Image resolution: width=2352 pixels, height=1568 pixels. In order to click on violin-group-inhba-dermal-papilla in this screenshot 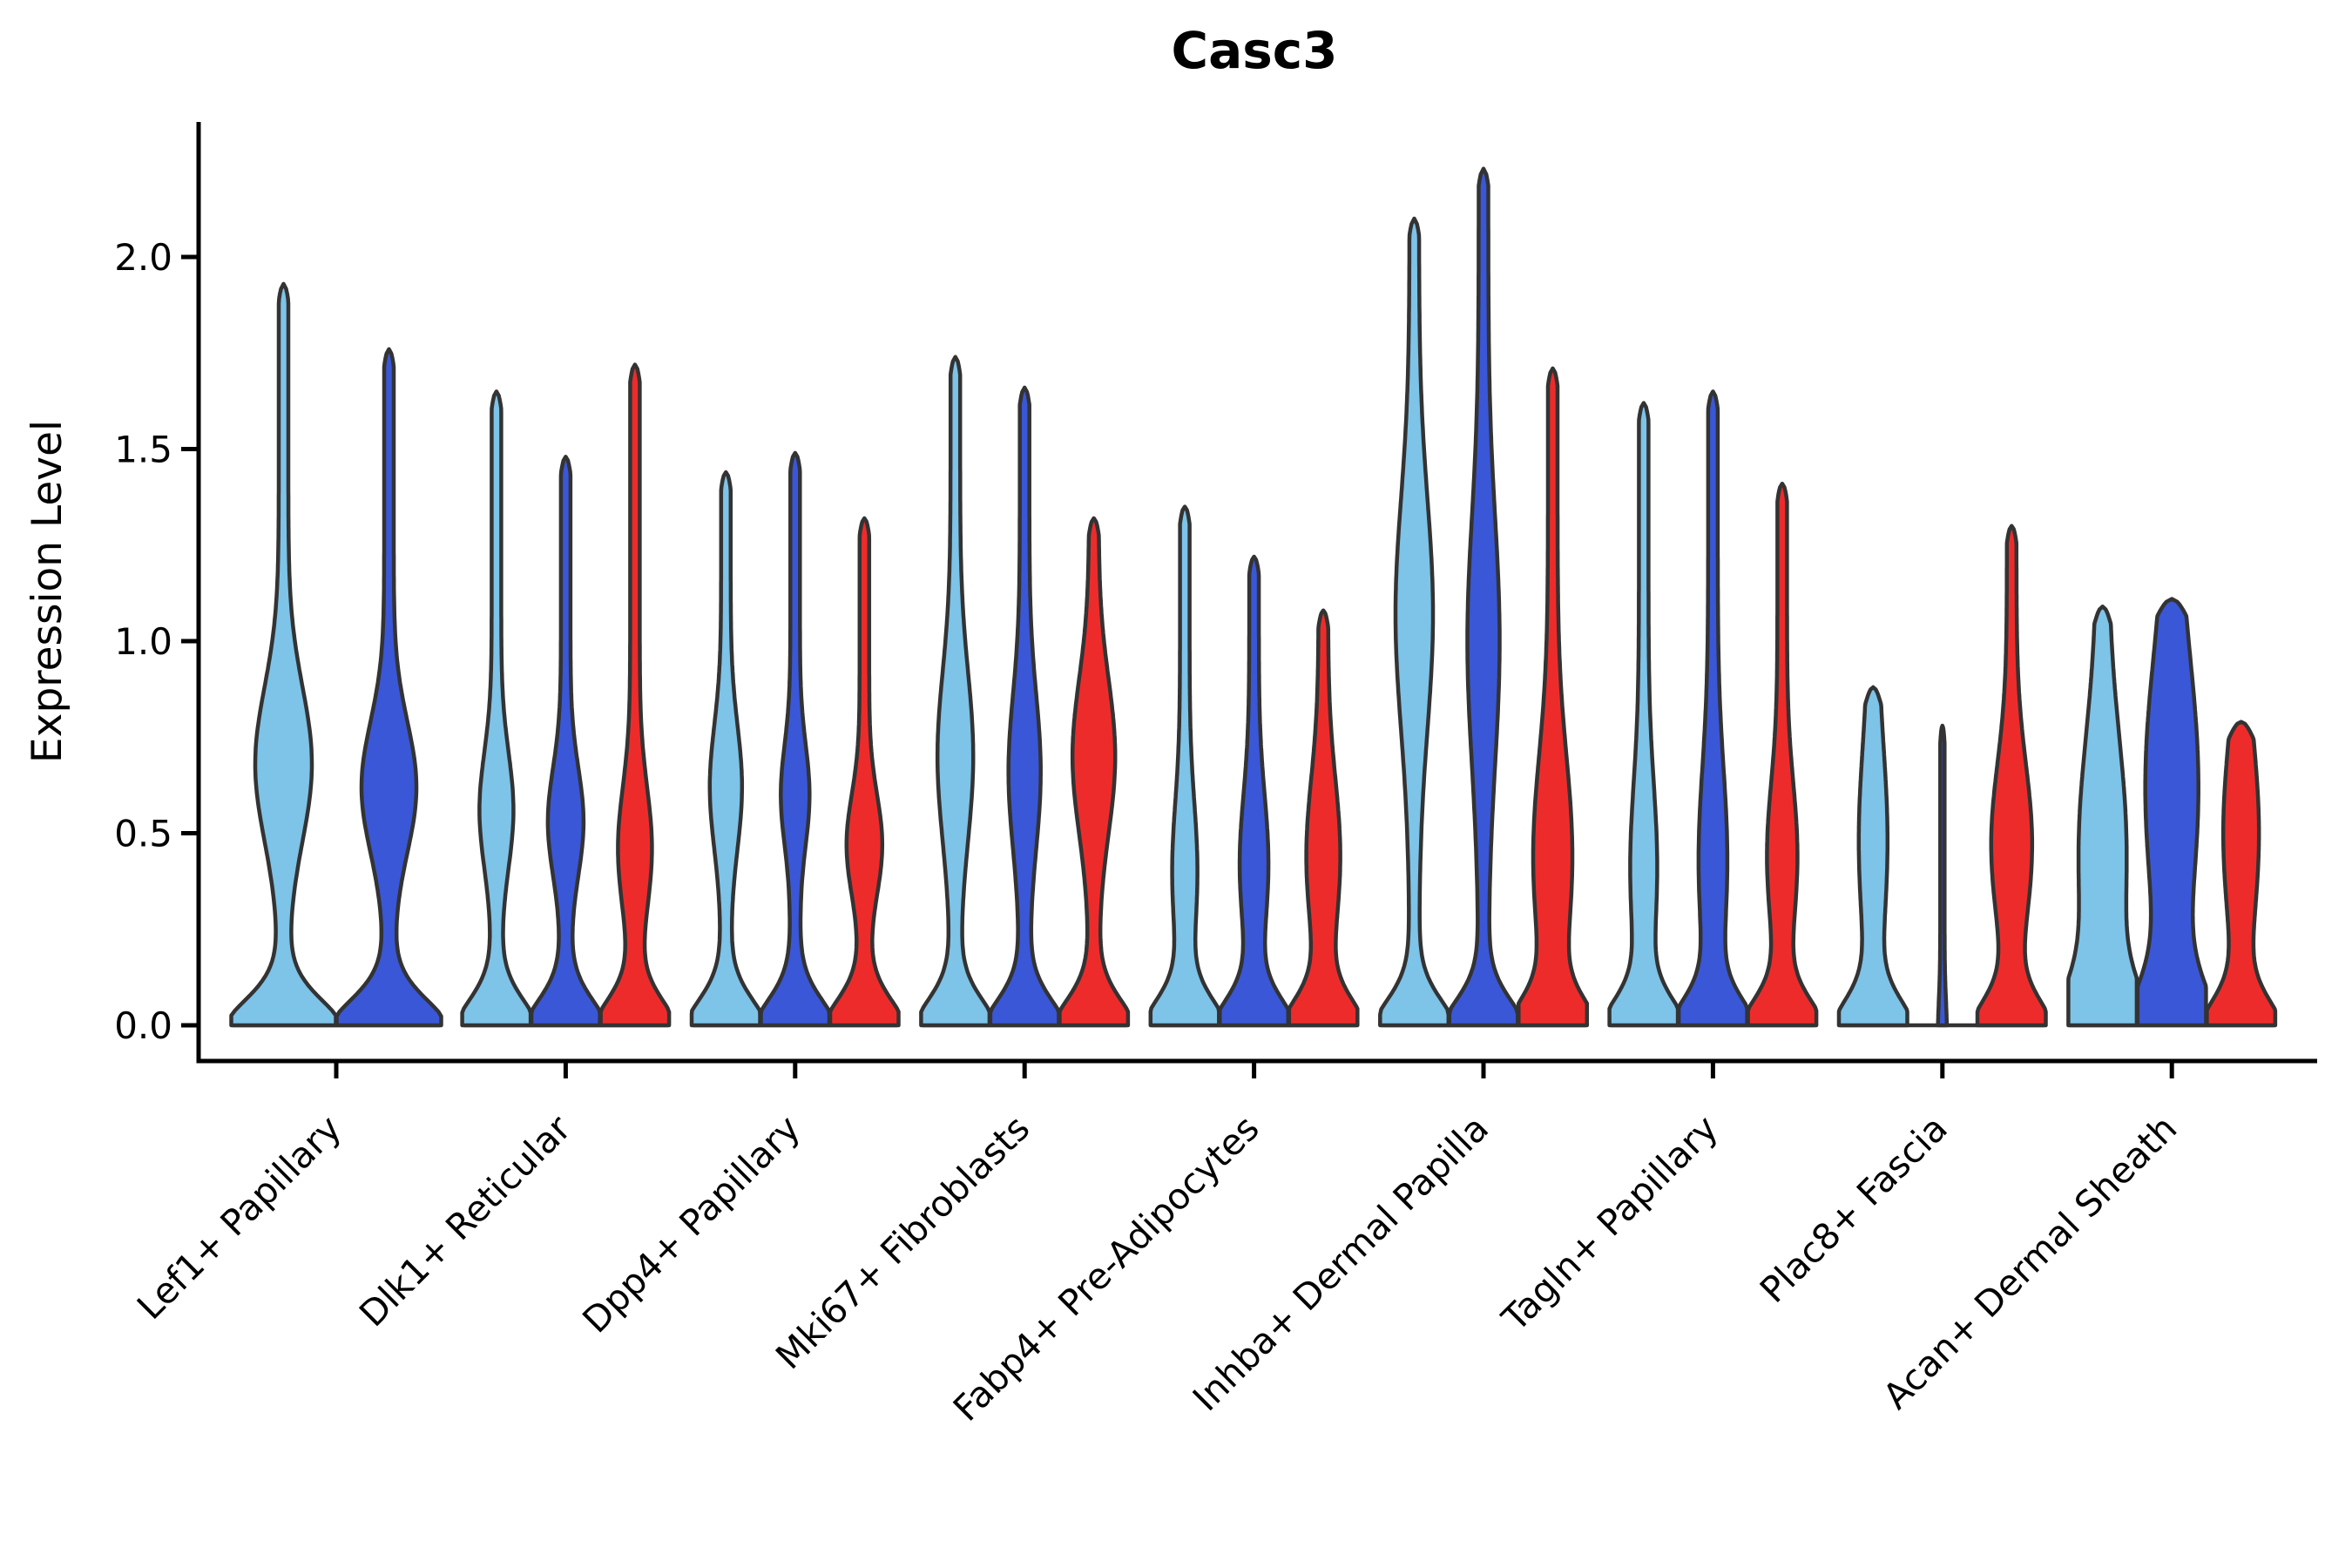, I will do `click(1484, 597)`.